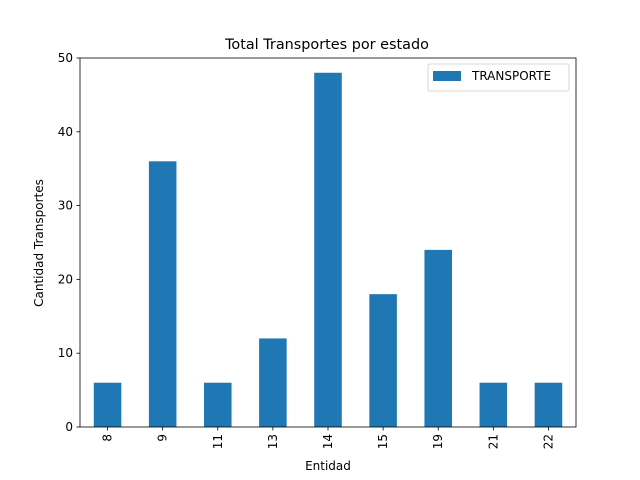 The image size is (640, 480). Describe the element at coordinates (65, 132) in the screenshot. I see `y-tick-label: 40` at that location.